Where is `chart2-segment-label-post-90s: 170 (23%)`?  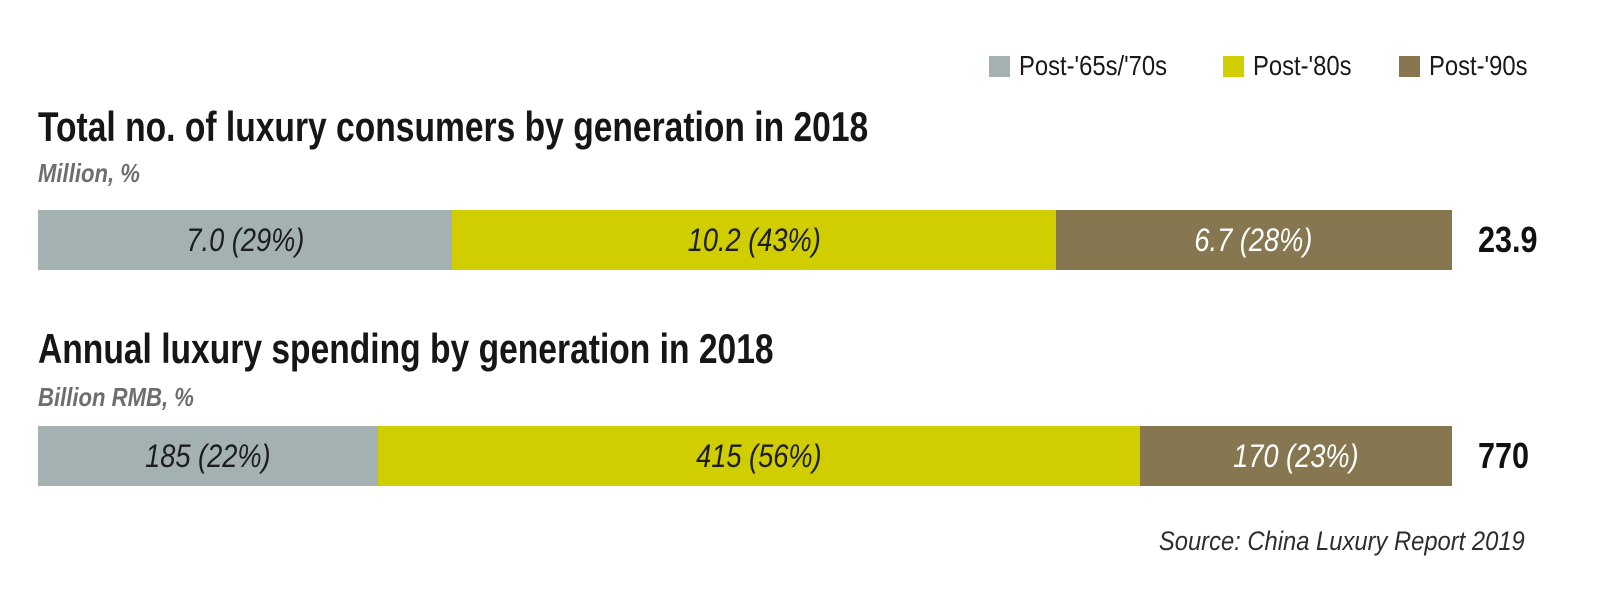 chart2-segment-label-post-90s: 170 (23%) is located at coordinates (1296, 455).